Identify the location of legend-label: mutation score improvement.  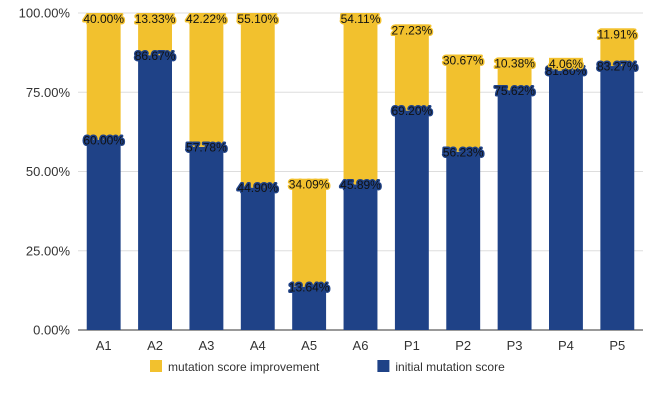
(244, 367).